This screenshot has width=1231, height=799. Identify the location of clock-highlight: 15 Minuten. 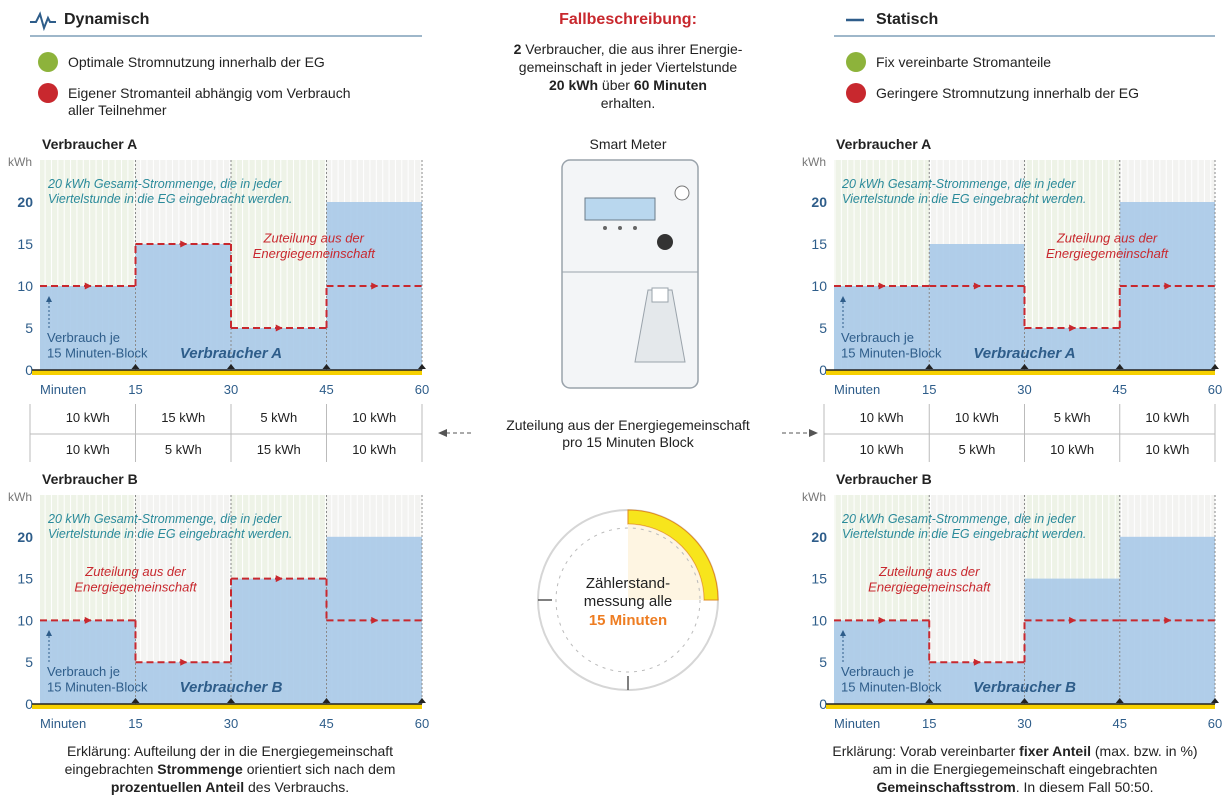
(628, 620).